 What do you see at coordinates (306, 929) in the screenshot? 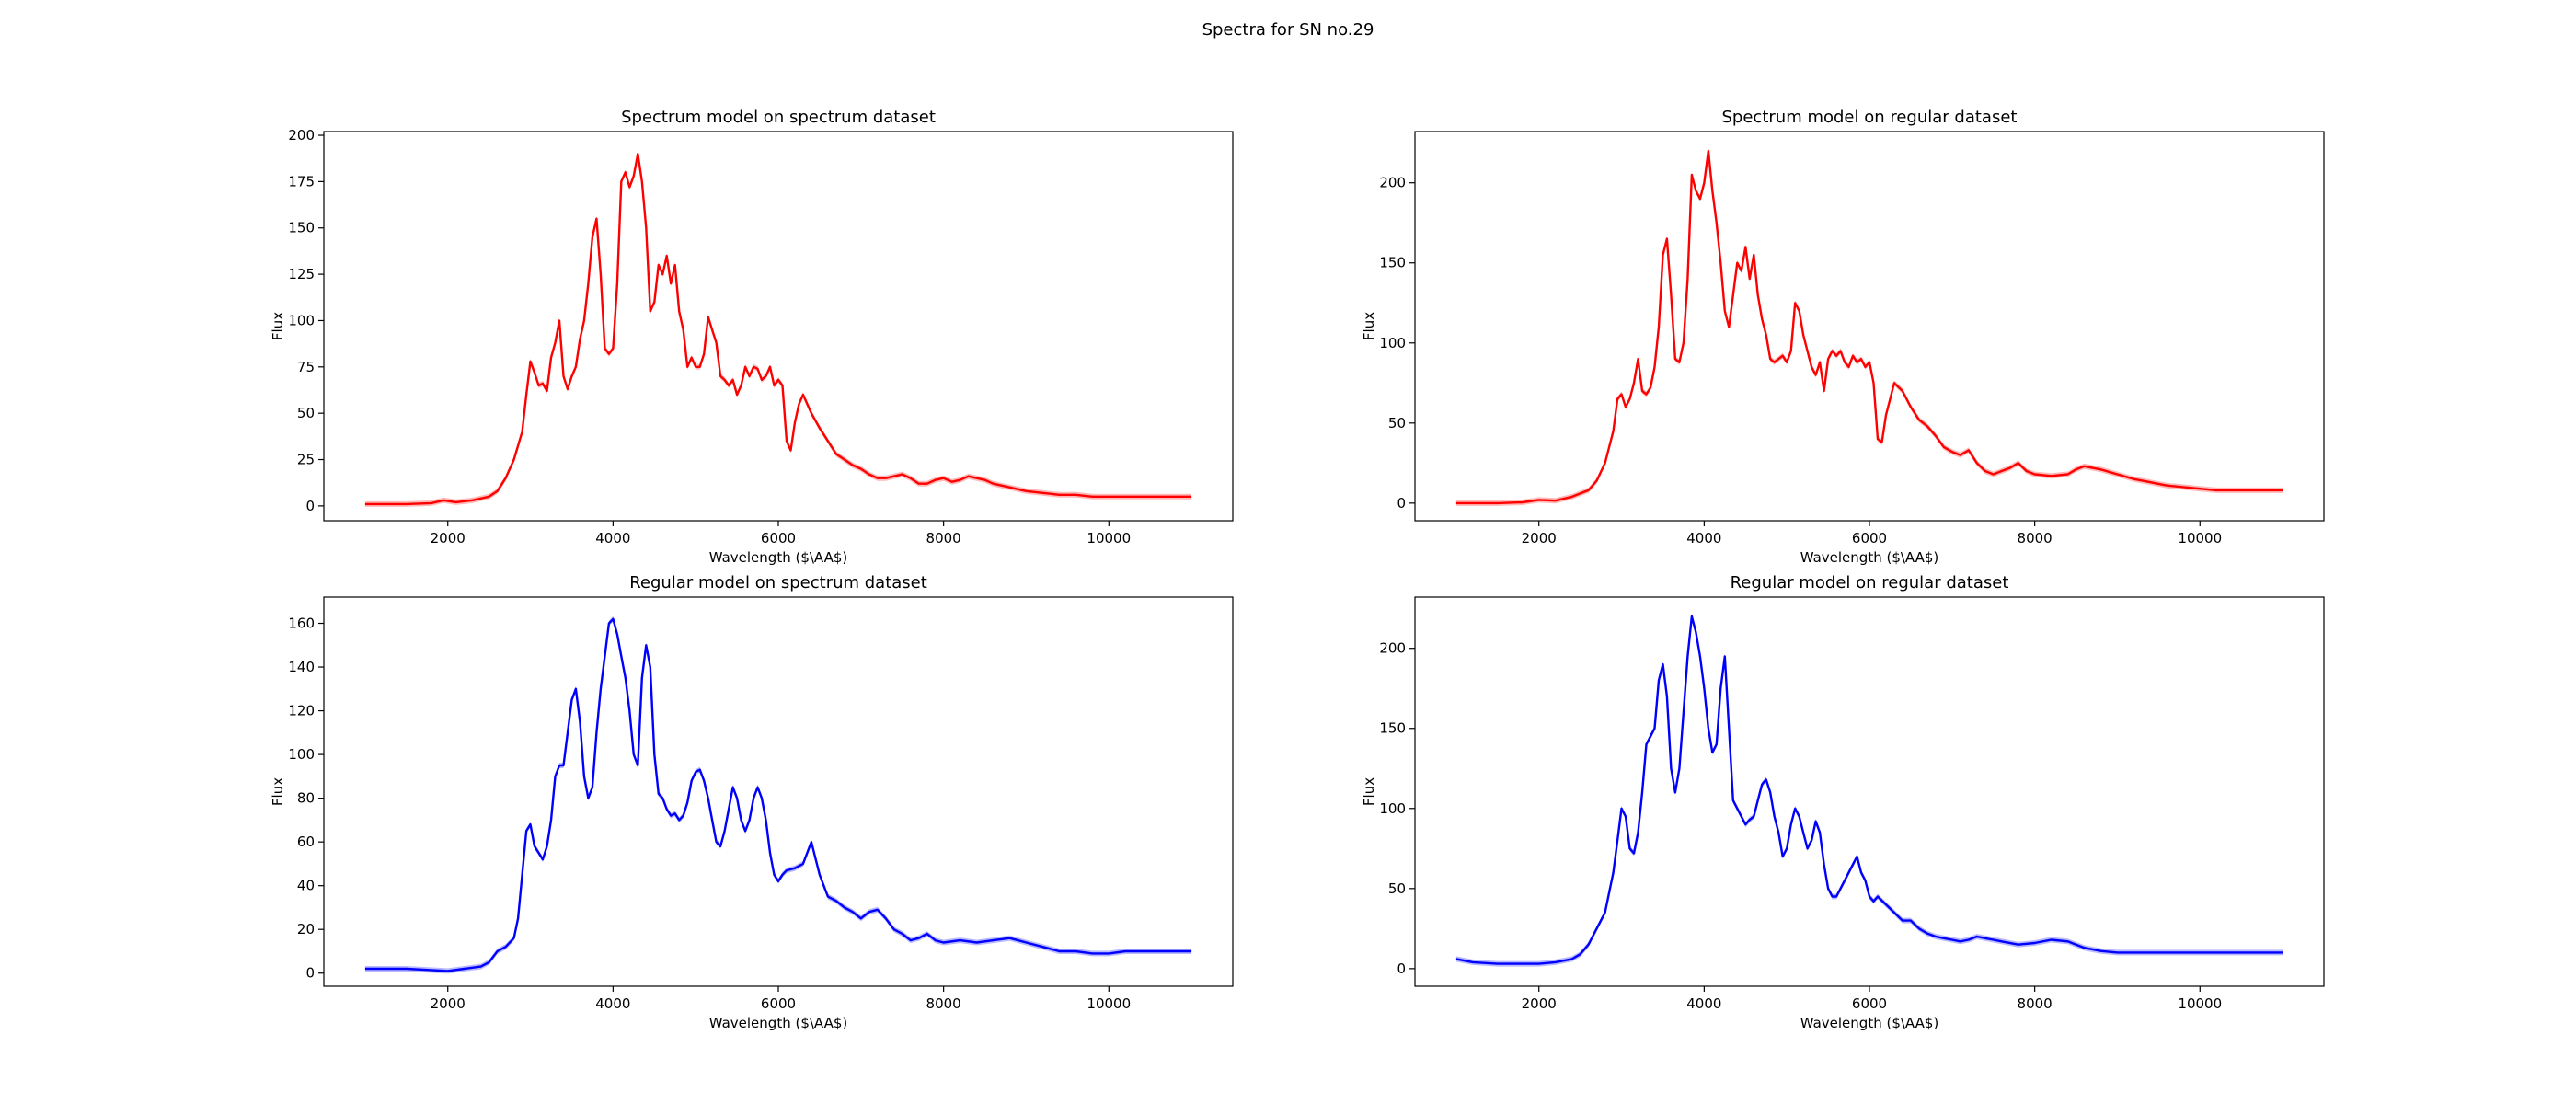
I see `y-tick-label: 20` at bounding box center [306, 929].